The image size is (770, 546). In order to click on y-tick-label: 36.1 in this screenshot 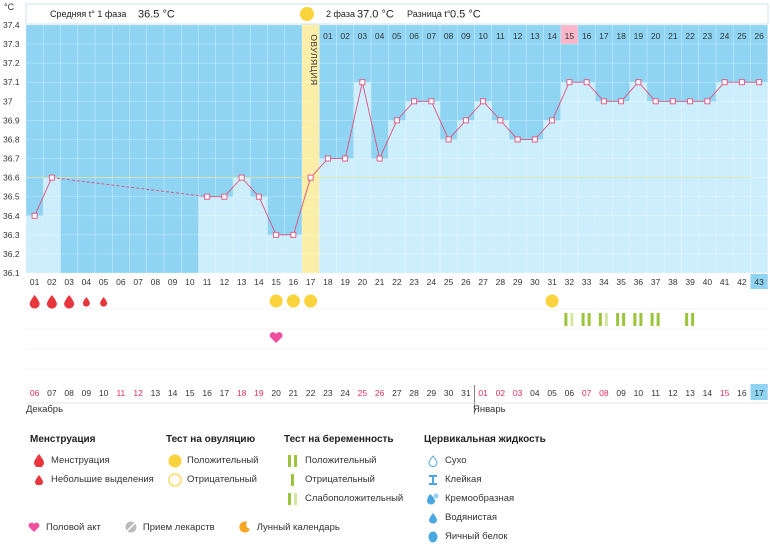, I will do `click(11, 273)`.